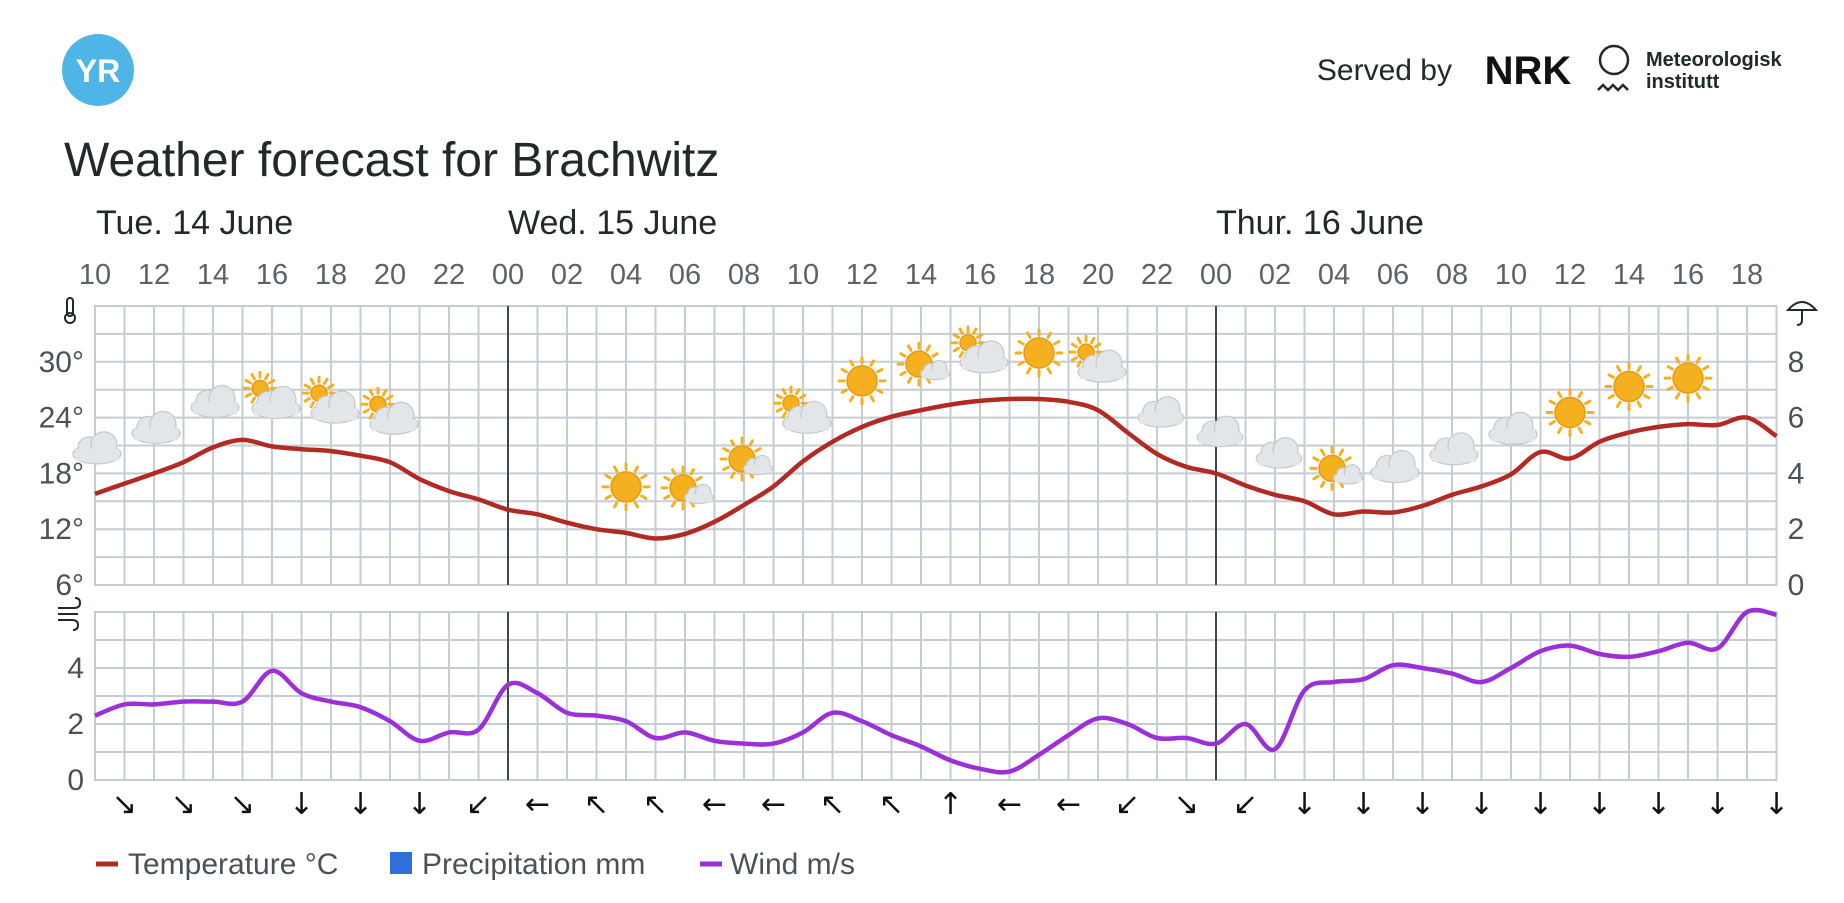 Image resolution: width=1844 pixels, height=903 pixels. Describe the element at coordinates (517, 864) in the screenshot. I see `legend-precipitation: Precipitation mm` at that location.